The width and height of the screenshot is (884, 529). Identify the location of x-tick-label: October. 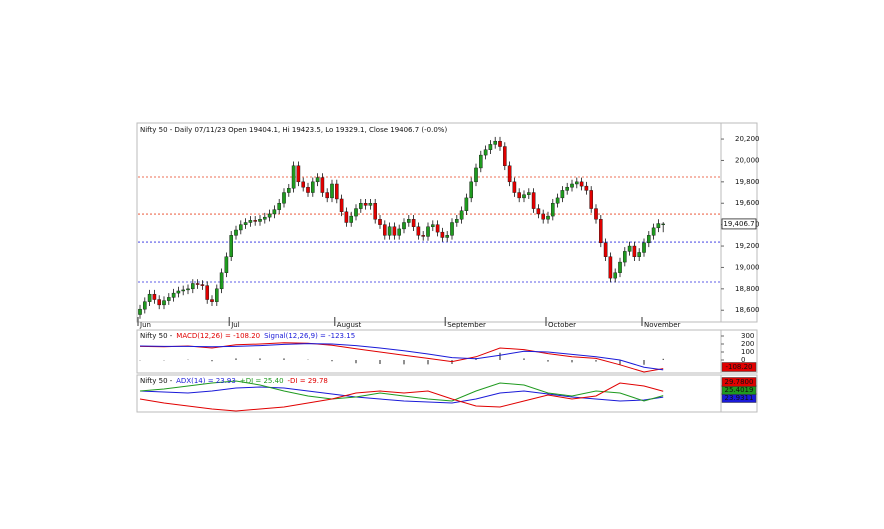
(562, 325).